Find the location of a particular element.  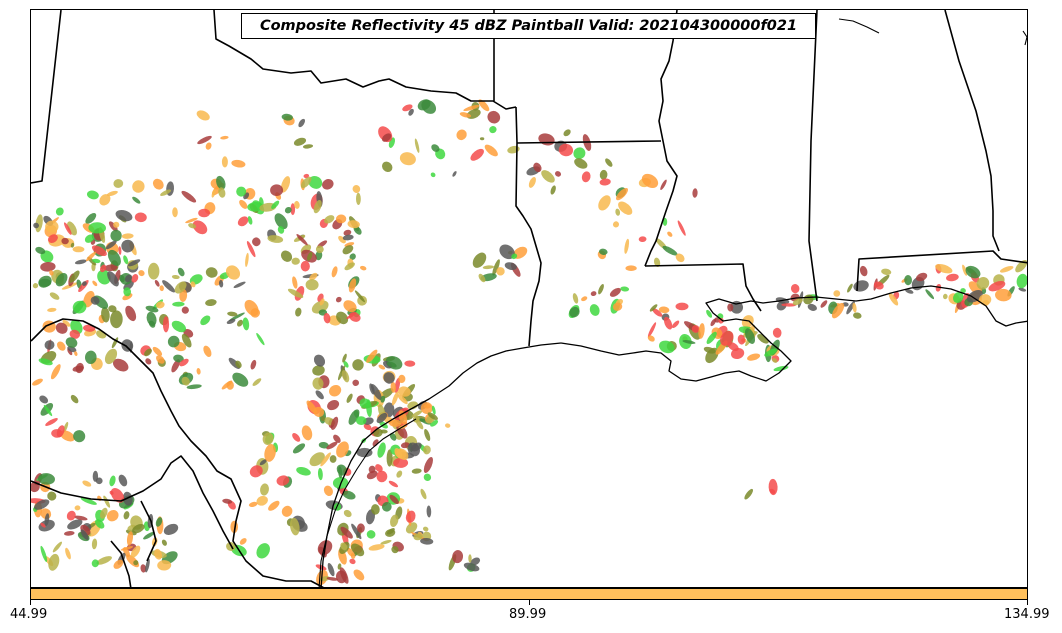

colorbar is located at coordinates (529, 594).